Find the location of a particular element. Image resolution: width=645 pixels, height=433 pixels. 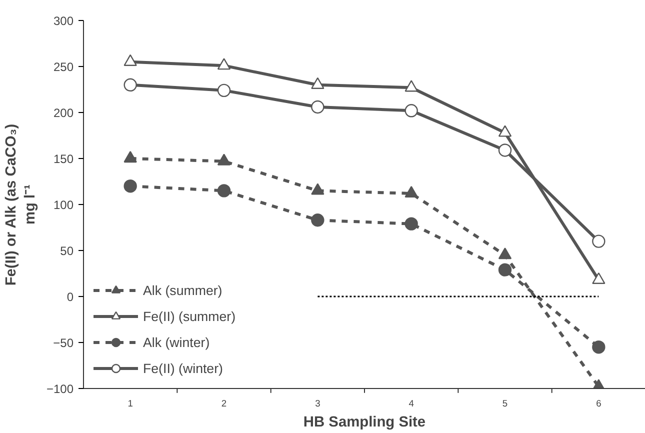

y-tick-label: 50 is located at coordinates (67, 251).